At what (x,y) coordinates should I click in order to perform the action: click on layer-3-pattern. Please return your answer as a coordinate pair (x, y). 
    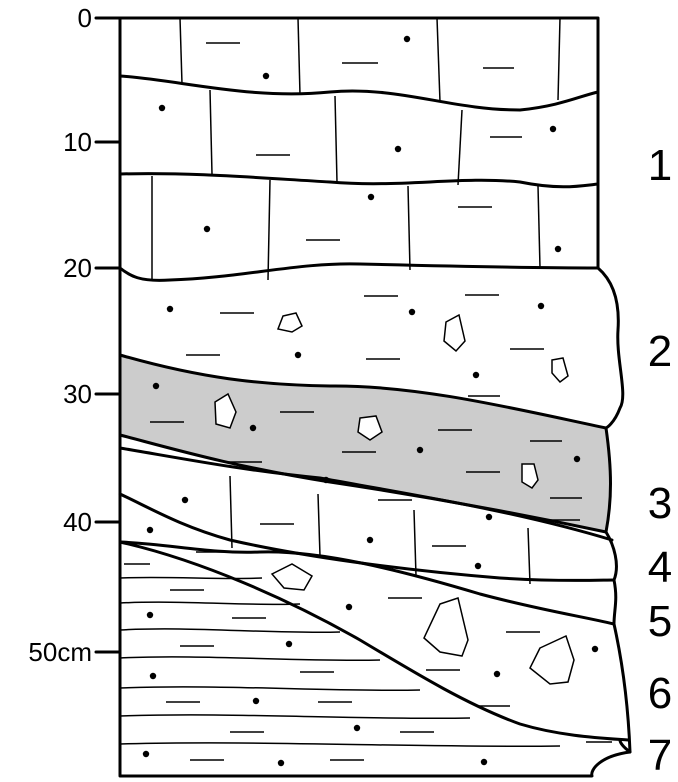
    Looking at the image, I should click on (366, 440).